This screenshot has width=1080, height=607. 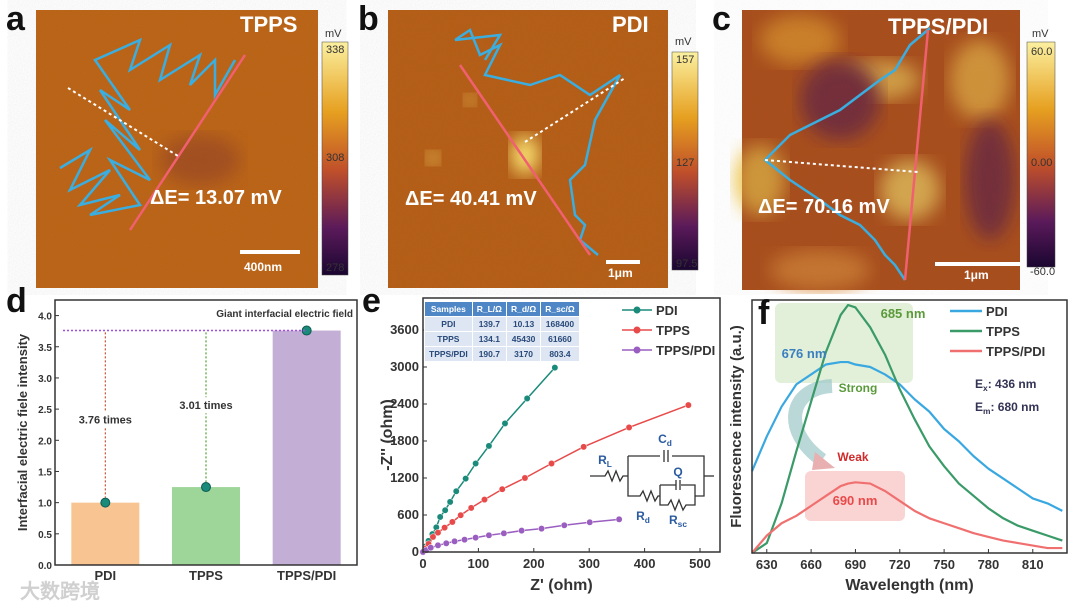 I want to click on x-tick-label: 750, so click(x=944, y=564).